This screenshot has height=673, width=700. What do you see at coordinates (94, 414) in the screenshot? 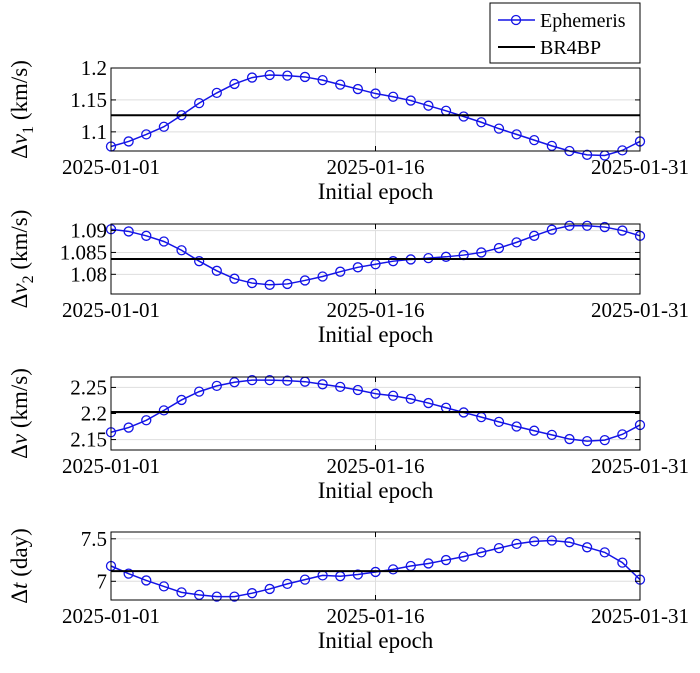
I see `y-tick-label: 2.2` at bounding box center [94, 414].